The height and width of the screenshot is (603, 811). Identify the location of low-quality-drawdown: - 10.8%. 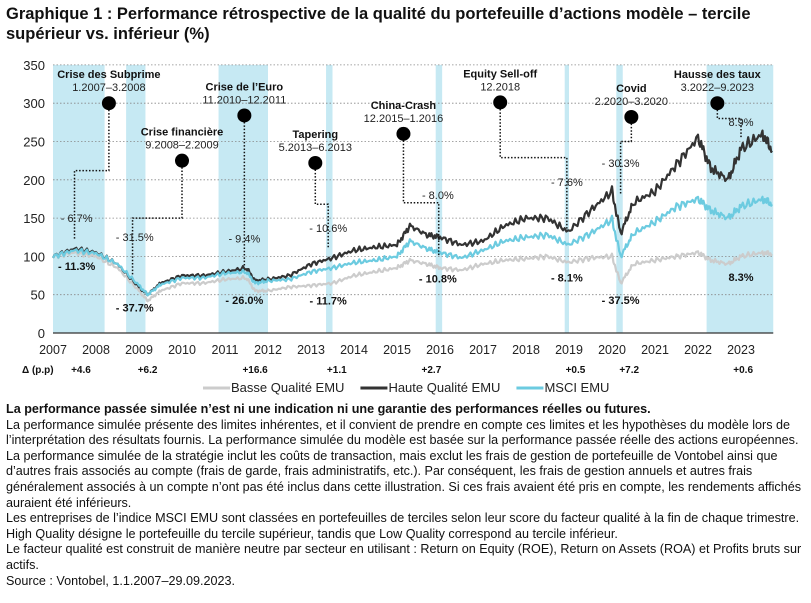
(438, 279).